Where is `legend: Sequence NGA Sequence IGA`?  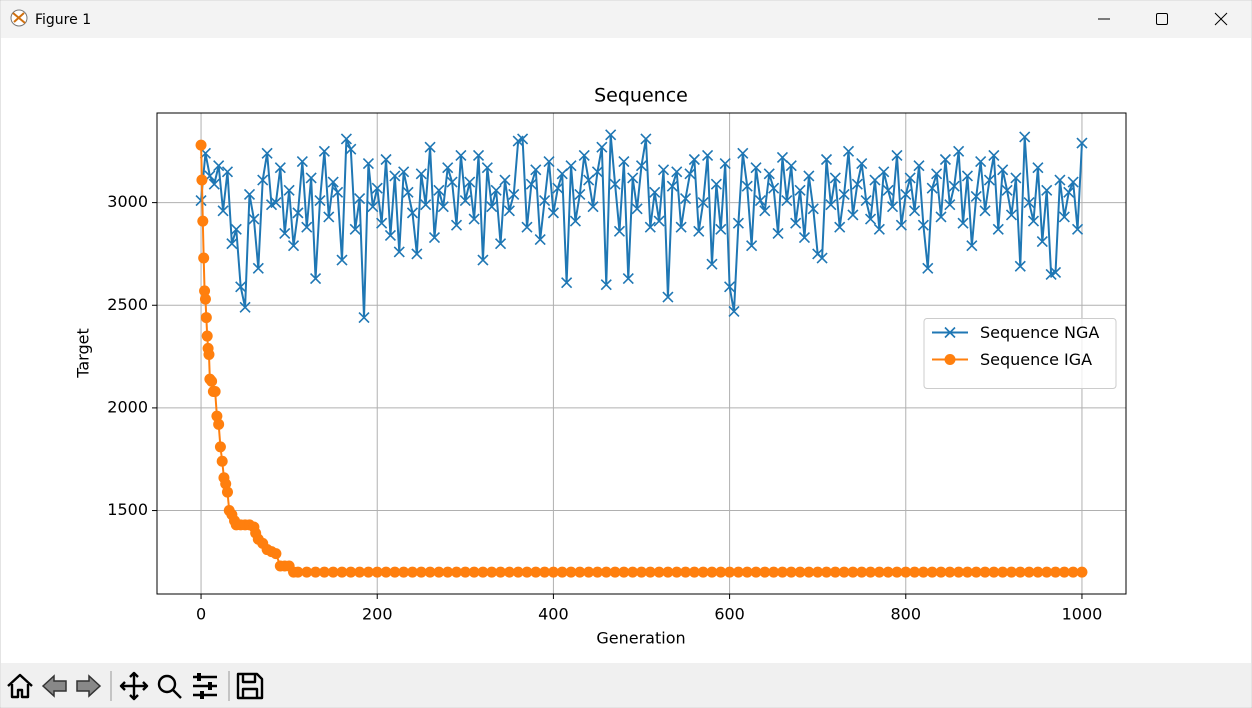 legend: Sequence NGA Sequence IGA is located at coordinates (1020, 353).